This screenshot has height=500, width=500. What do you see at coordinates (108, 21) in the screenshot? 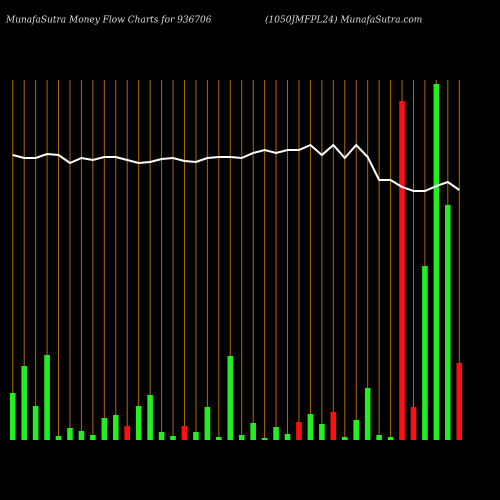
I see `chart-title: MunafaSutra Money Flow Charts for 936706` at bounding box center [108, 21].